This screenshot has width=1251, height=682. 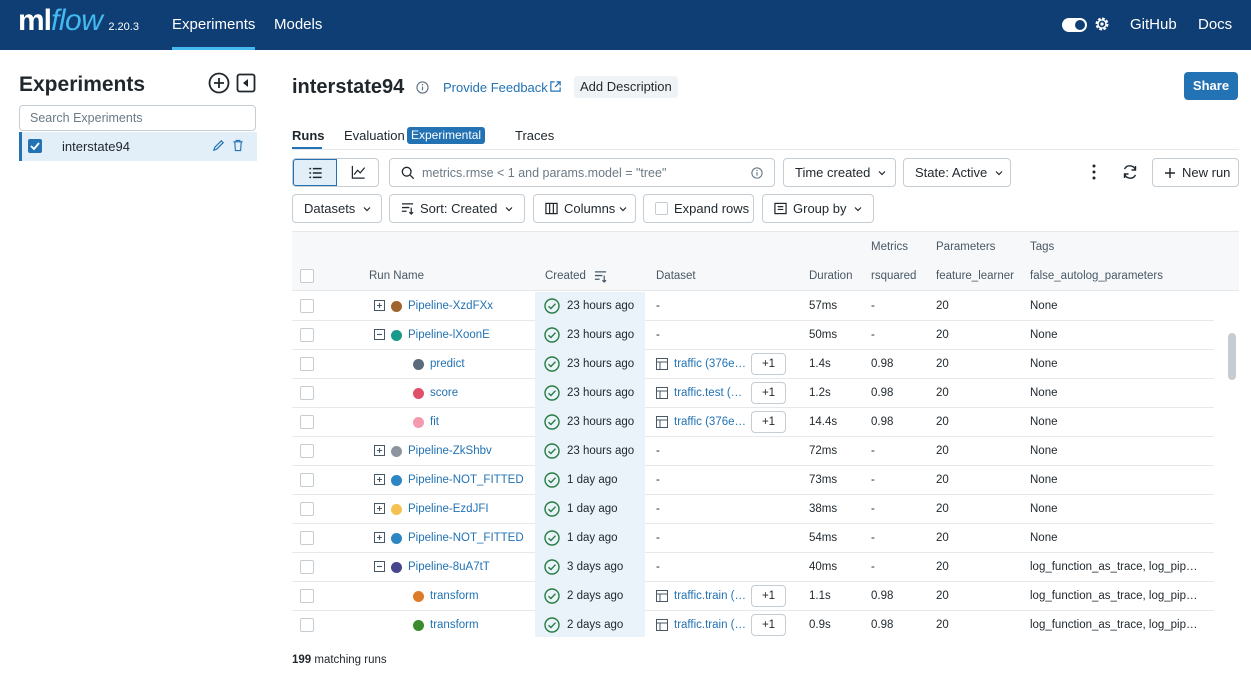 What do you see at coordinates (246, 83) in the screenshot?
I see `collapse-sidebar-icon` at bounding box center [246, 83].